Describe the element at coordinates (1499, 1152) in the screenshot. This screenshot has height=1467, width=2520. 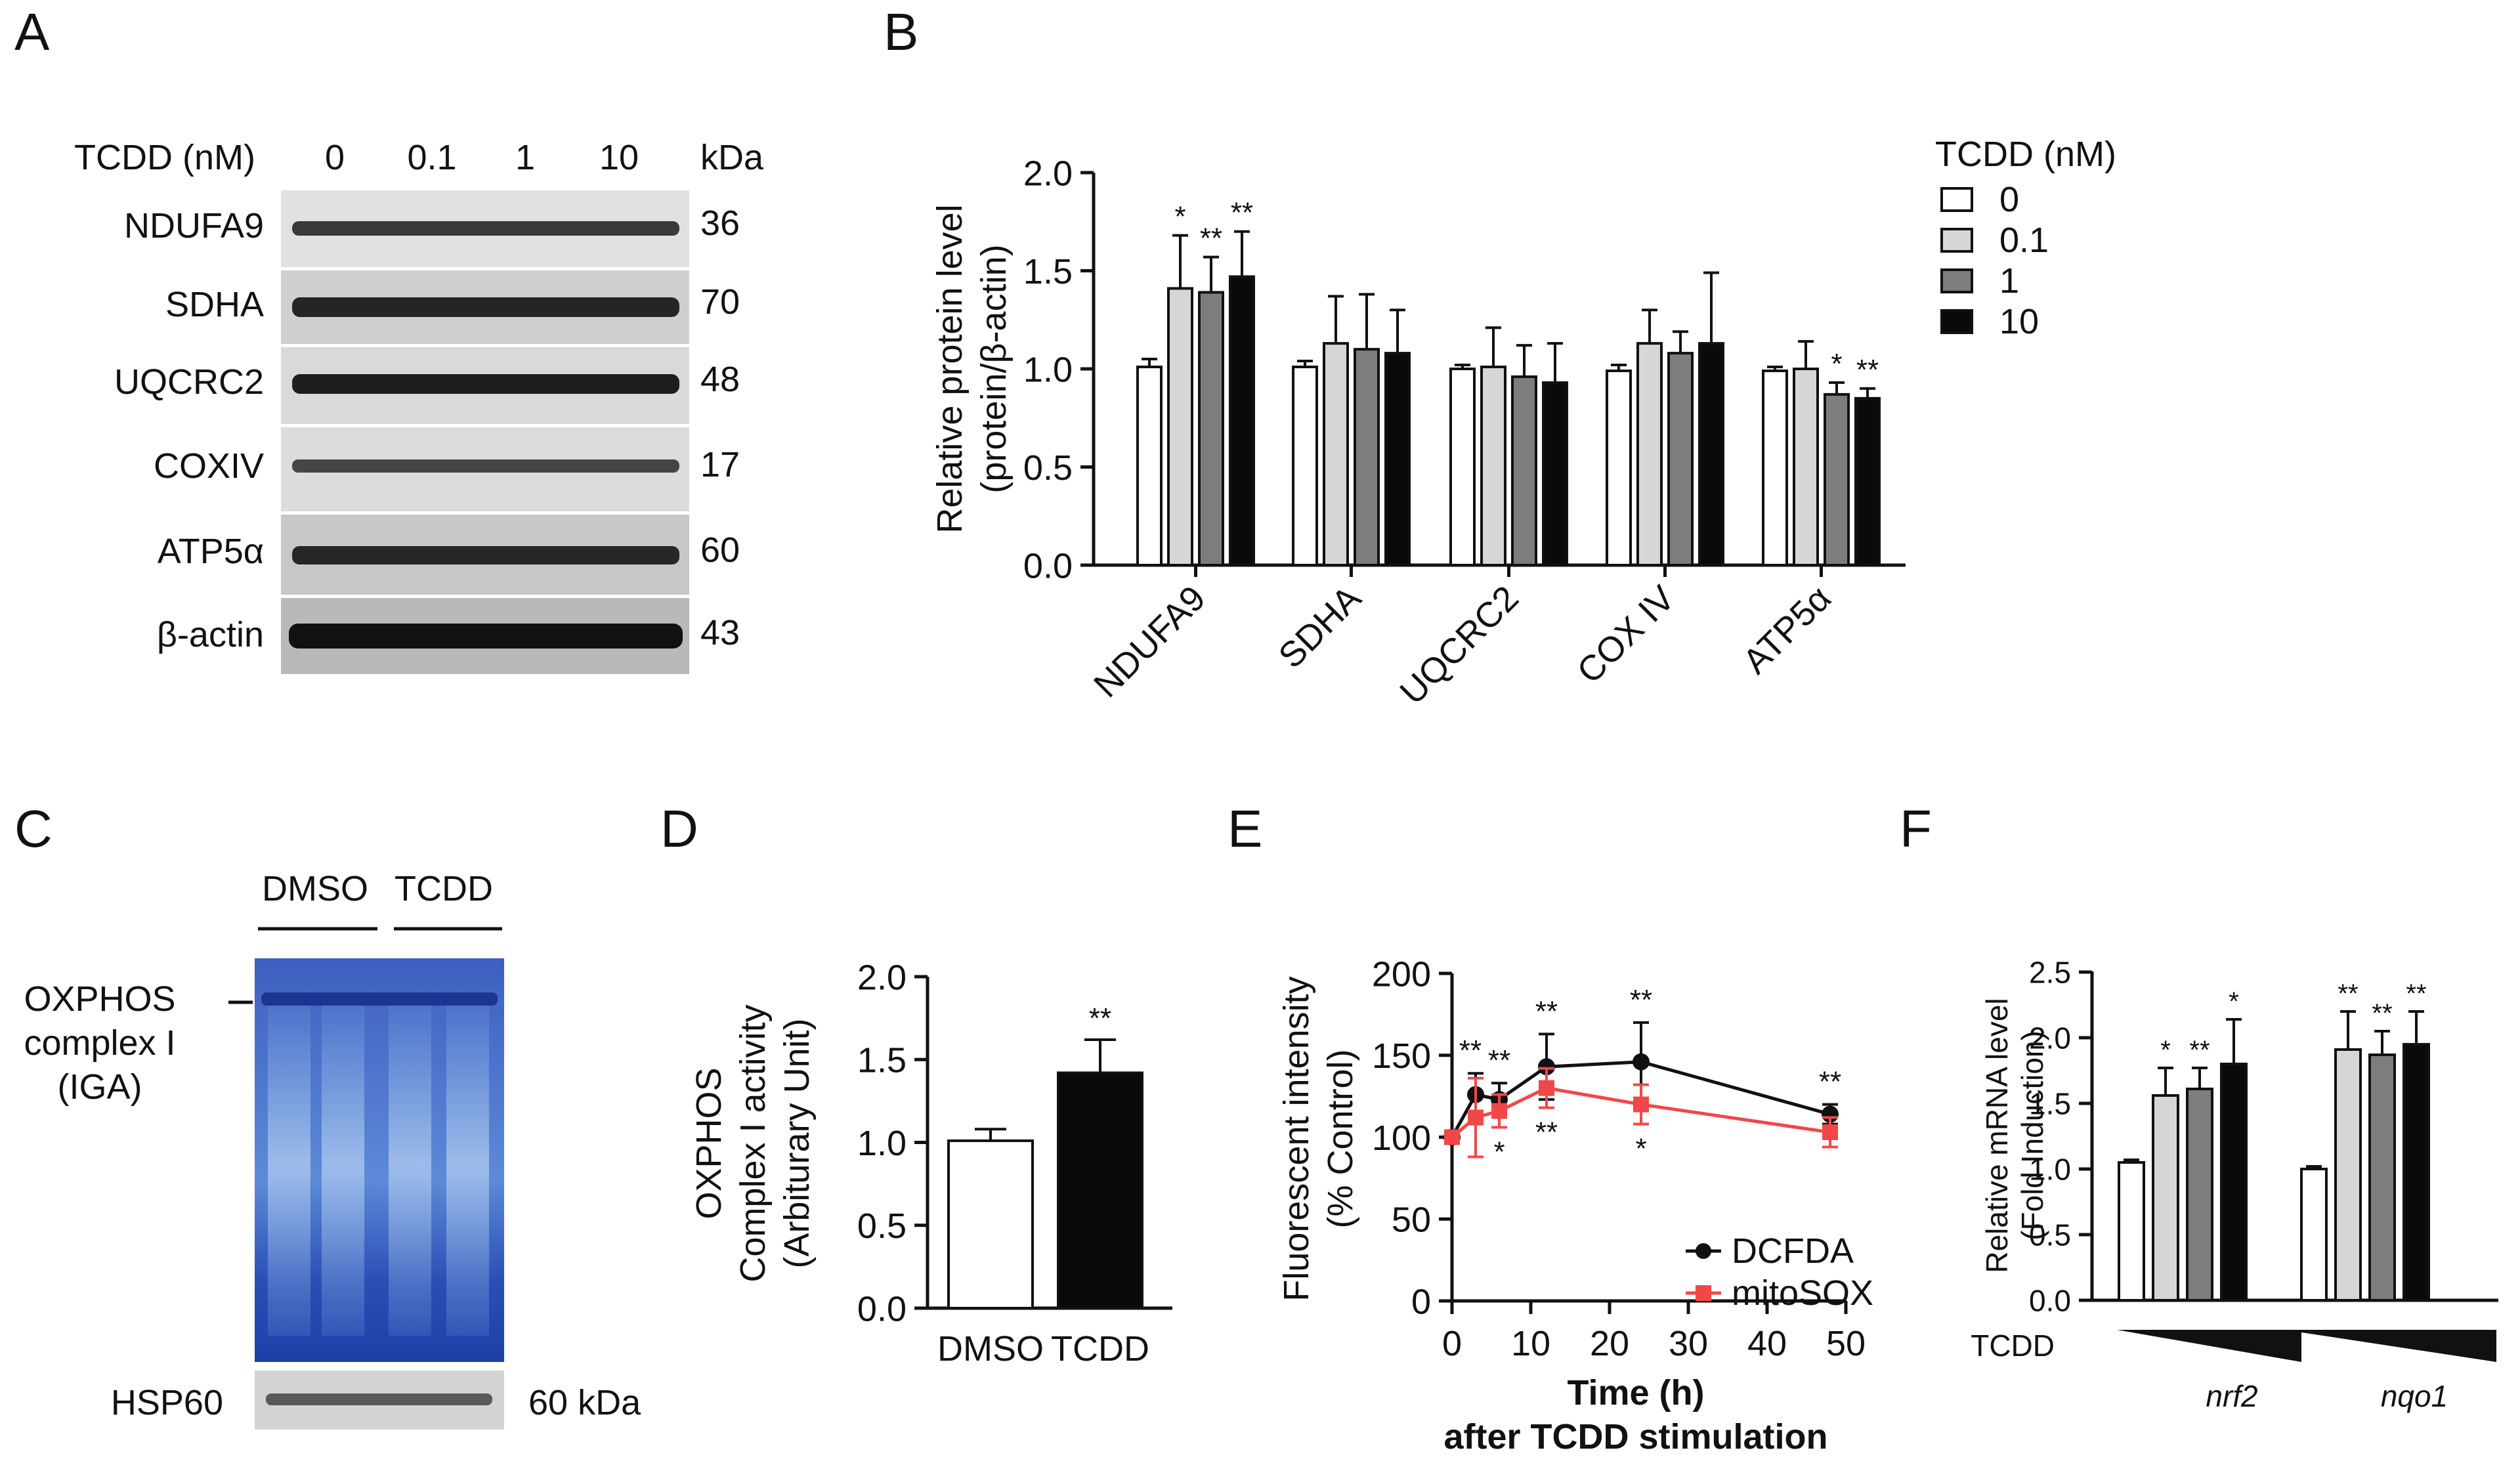
I see `e-significance: *` at that location.